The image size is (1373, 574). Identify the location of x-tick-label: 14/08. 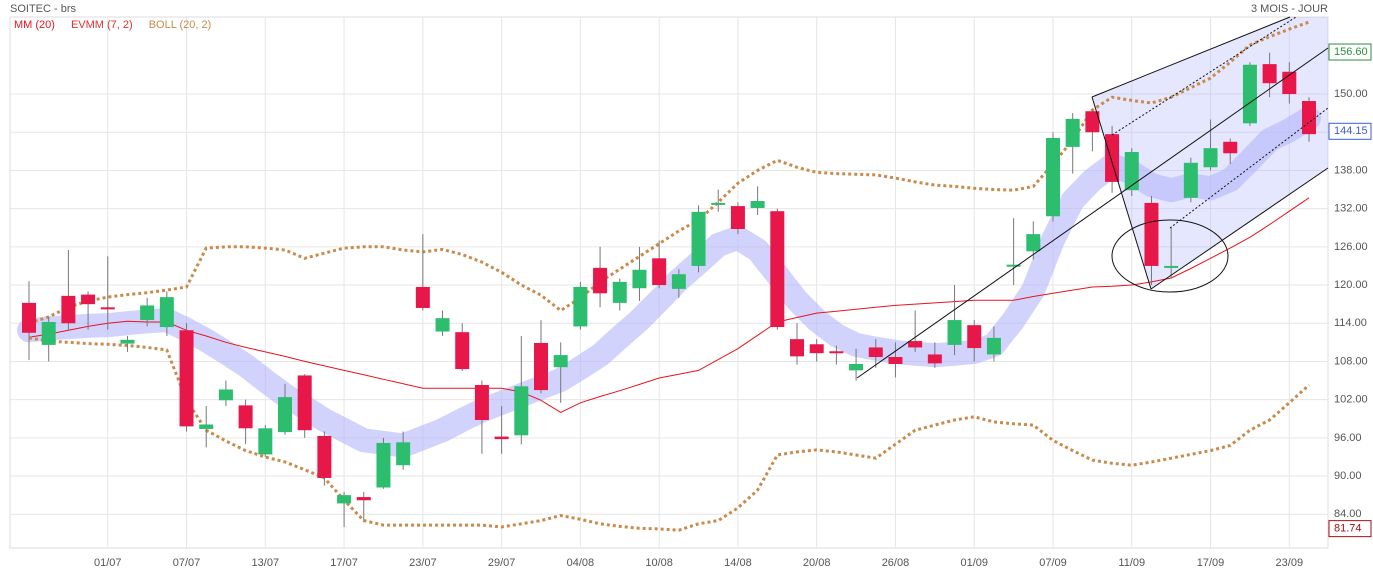
(738, 563).